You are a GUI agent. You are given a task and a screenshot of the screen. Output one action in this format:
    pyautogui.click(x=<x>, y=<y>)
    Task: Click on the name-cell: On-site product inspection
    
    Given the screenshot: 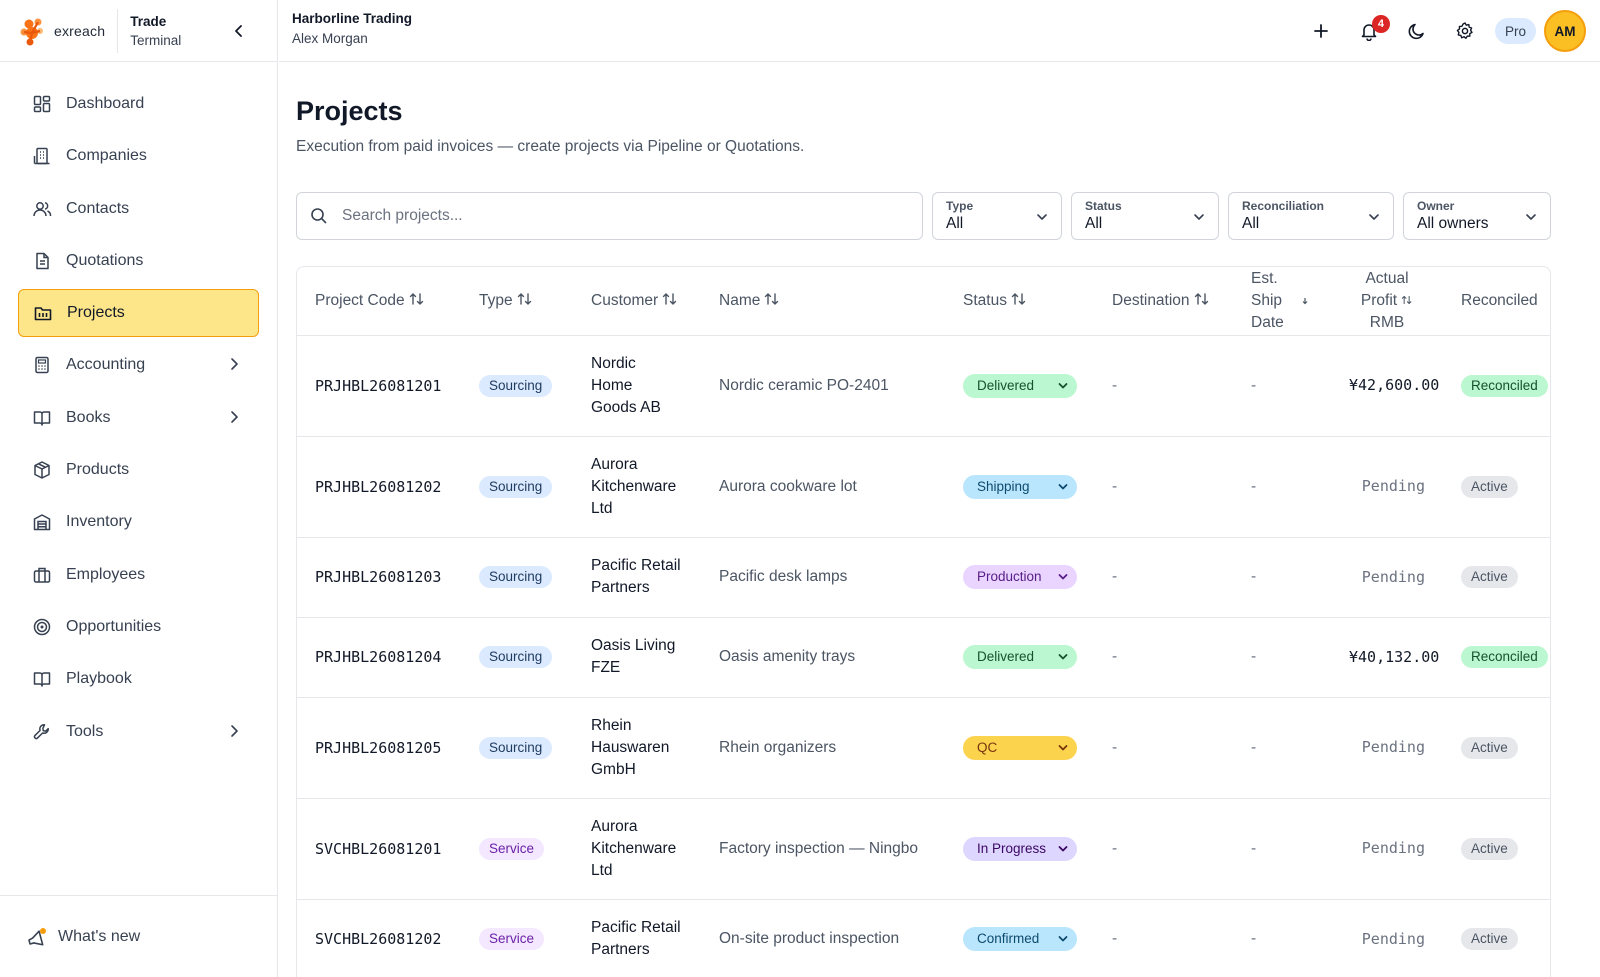 What is the action you would take?
    pyautogui.click(x=823, y=938)
    